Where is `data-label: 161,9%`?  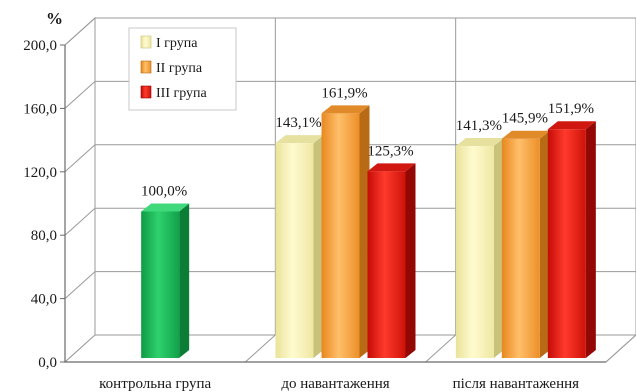
data-label: 161,9% is located at coordinates (344, 93).